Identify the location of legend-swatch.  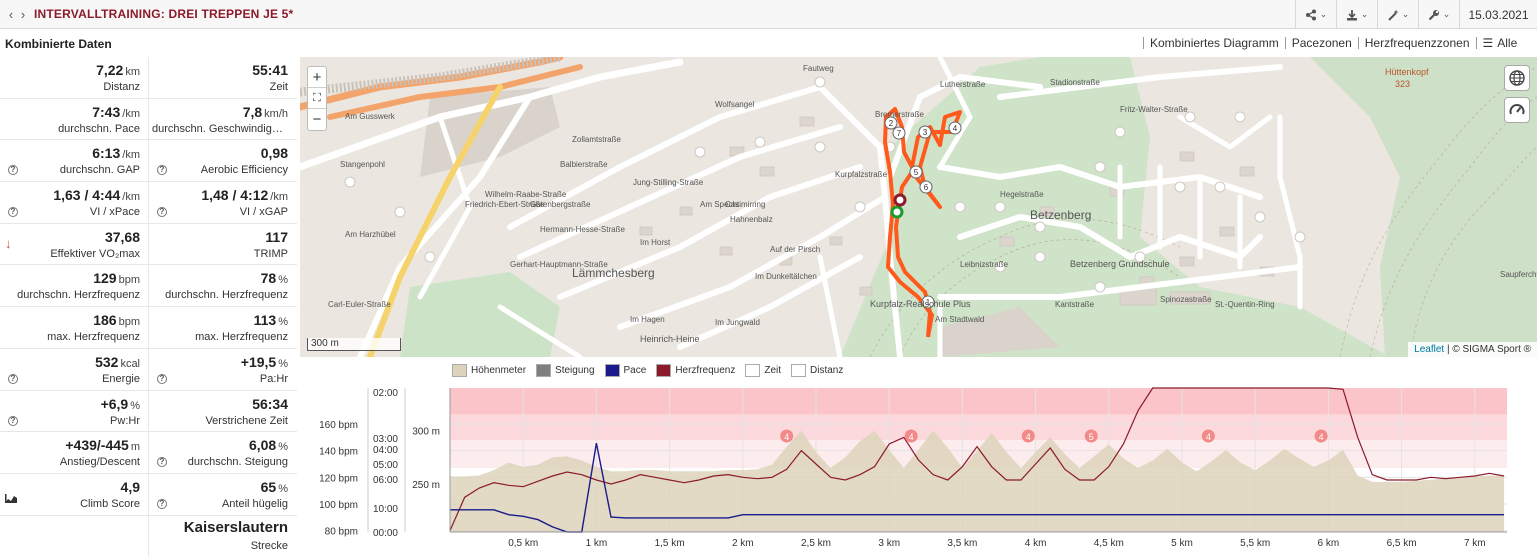
(799, 370).